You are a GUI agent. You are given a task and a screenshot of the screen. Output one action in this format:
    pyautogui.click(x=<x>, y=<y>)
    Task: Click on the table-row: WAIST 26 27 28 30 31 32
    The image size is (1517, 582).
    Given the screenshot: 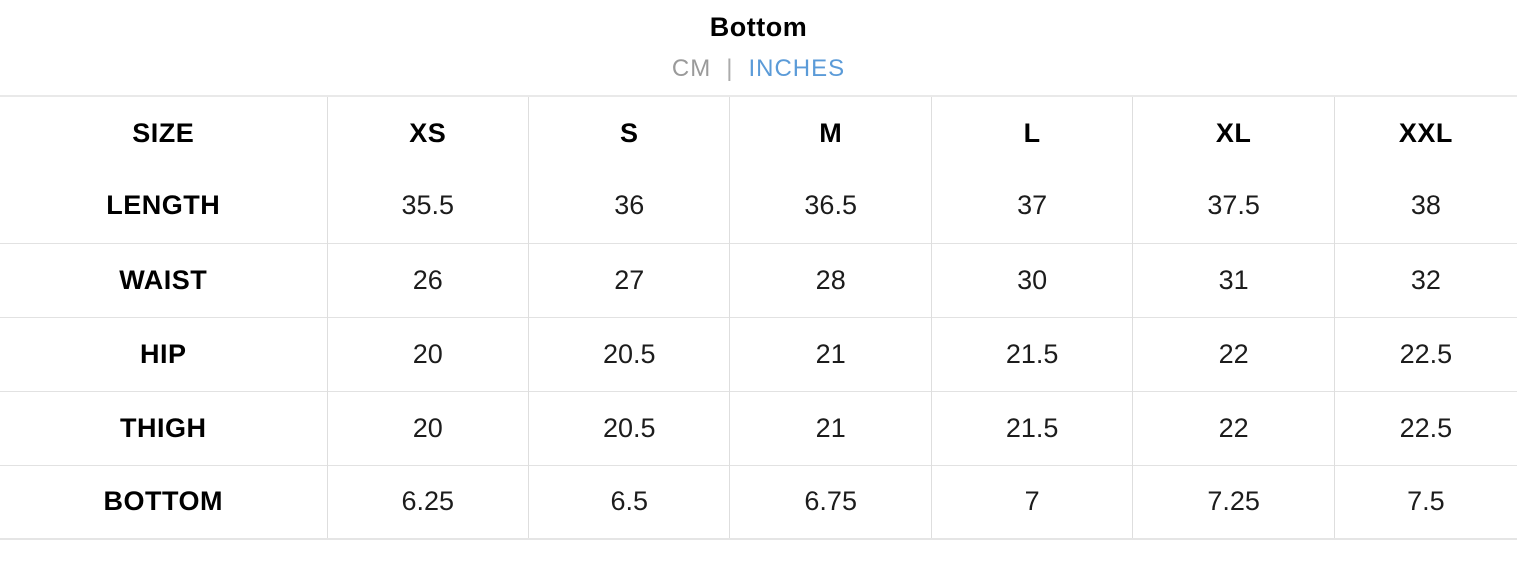 What is the action you would take?
    pyautogui.click(x=758, y=280)
    